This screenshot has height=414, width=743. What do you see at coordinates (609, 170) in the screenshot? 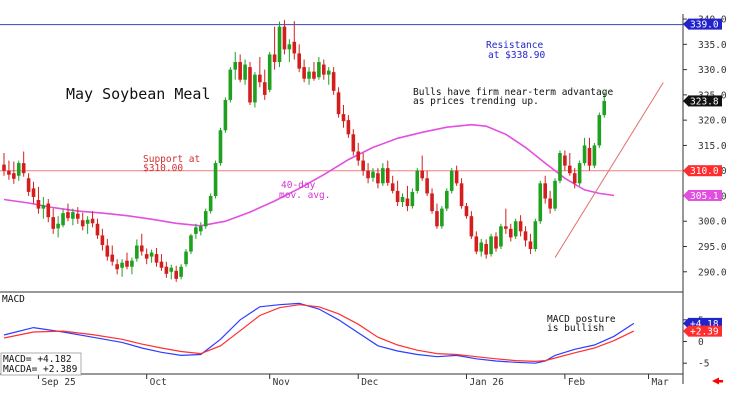
I see `trend-line` at bounding box center [609, 170].